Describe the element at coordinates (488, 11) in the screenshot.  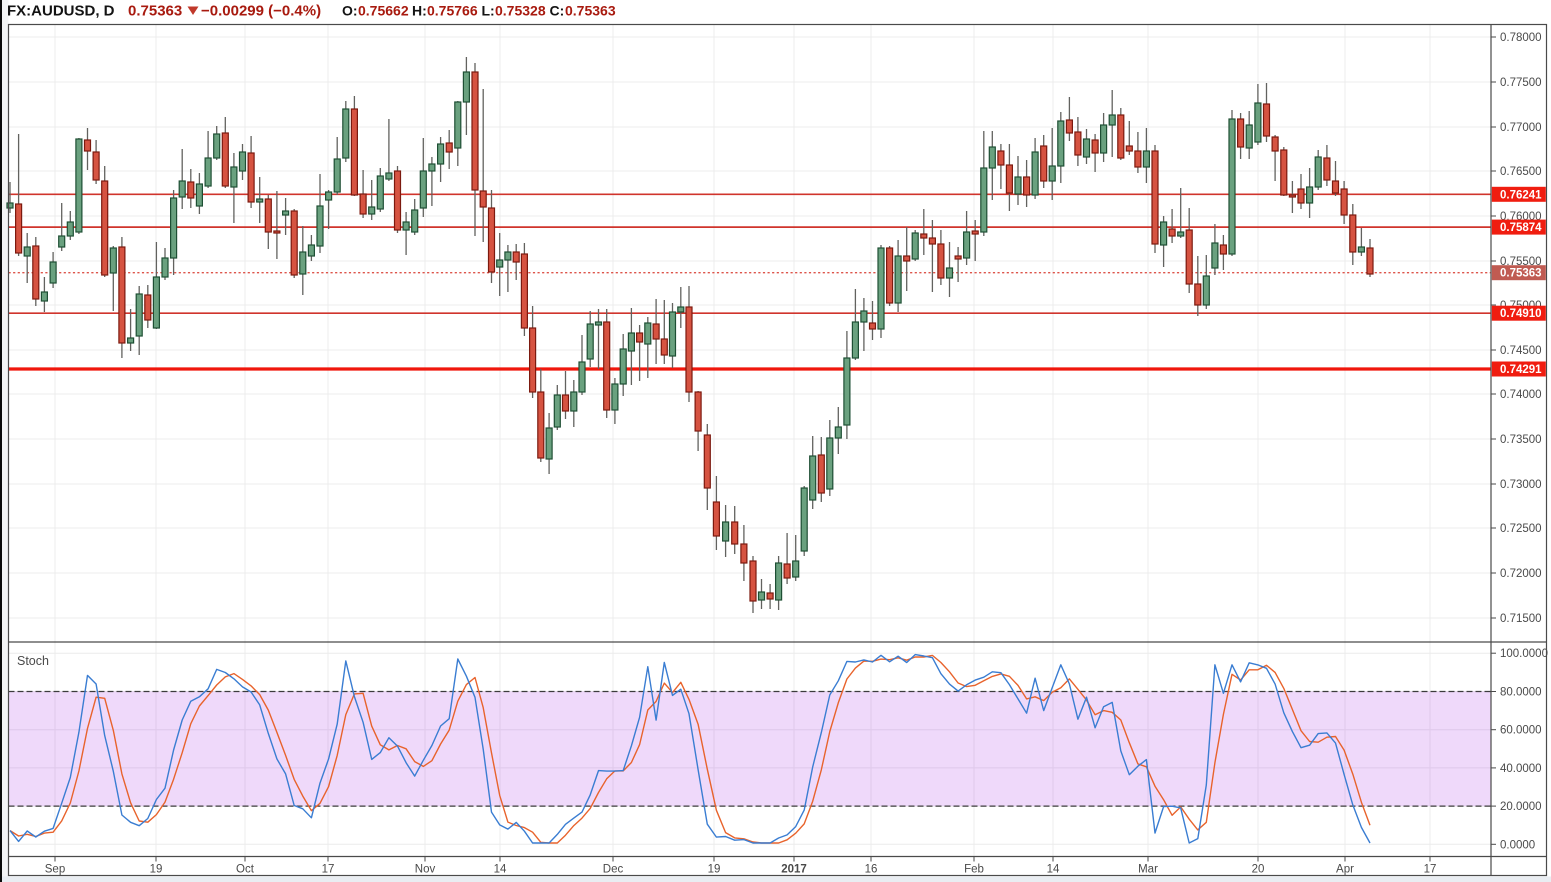
I see `svg-text: L:` at that location.